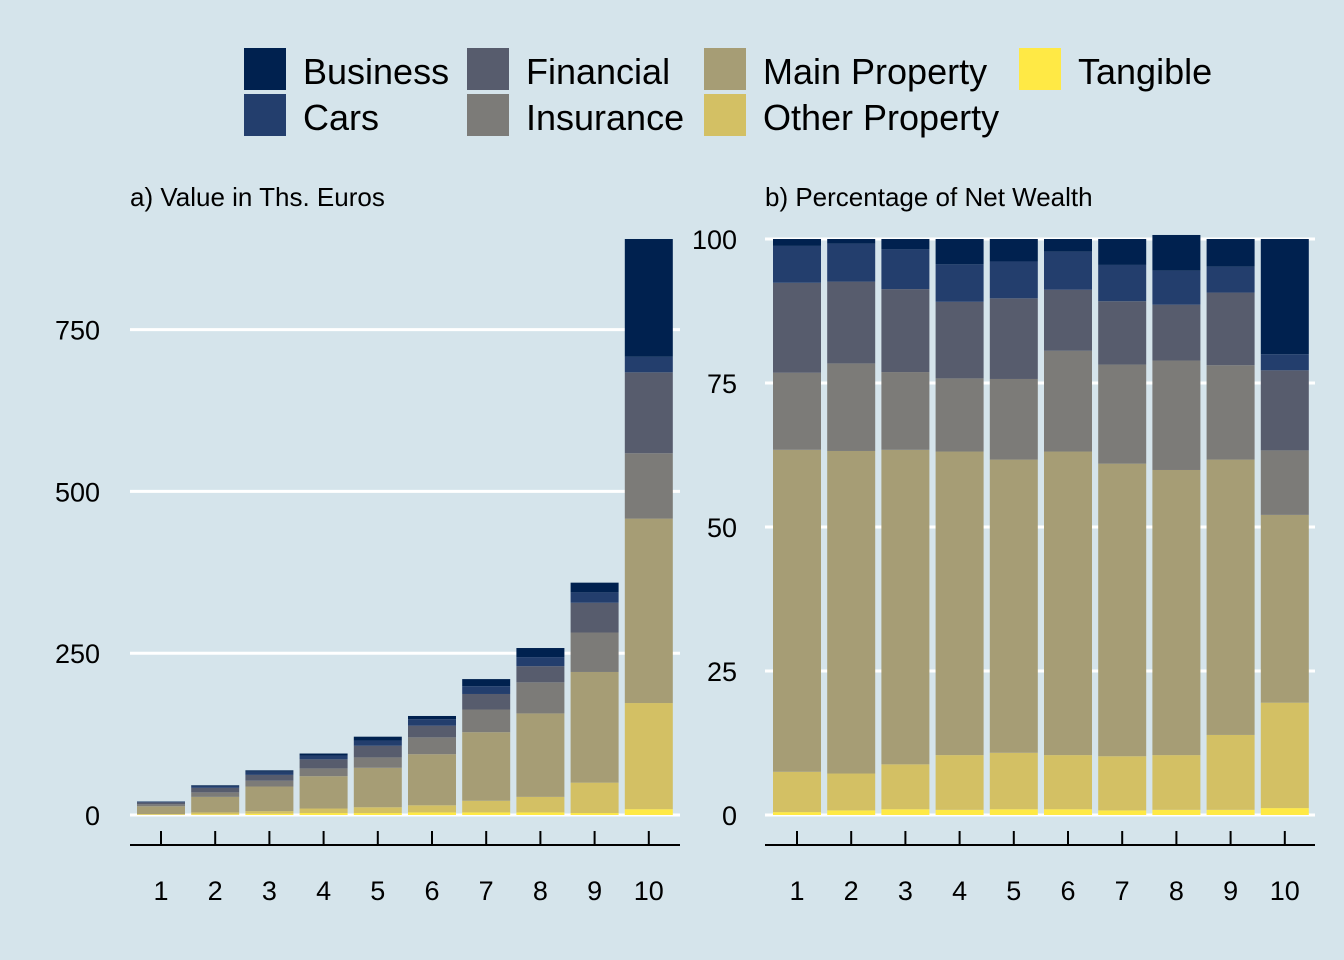 The height and width of the screenshot is (960, 1344). I want to click on panel-b-bar-8-other-property, so click(1176, 782).